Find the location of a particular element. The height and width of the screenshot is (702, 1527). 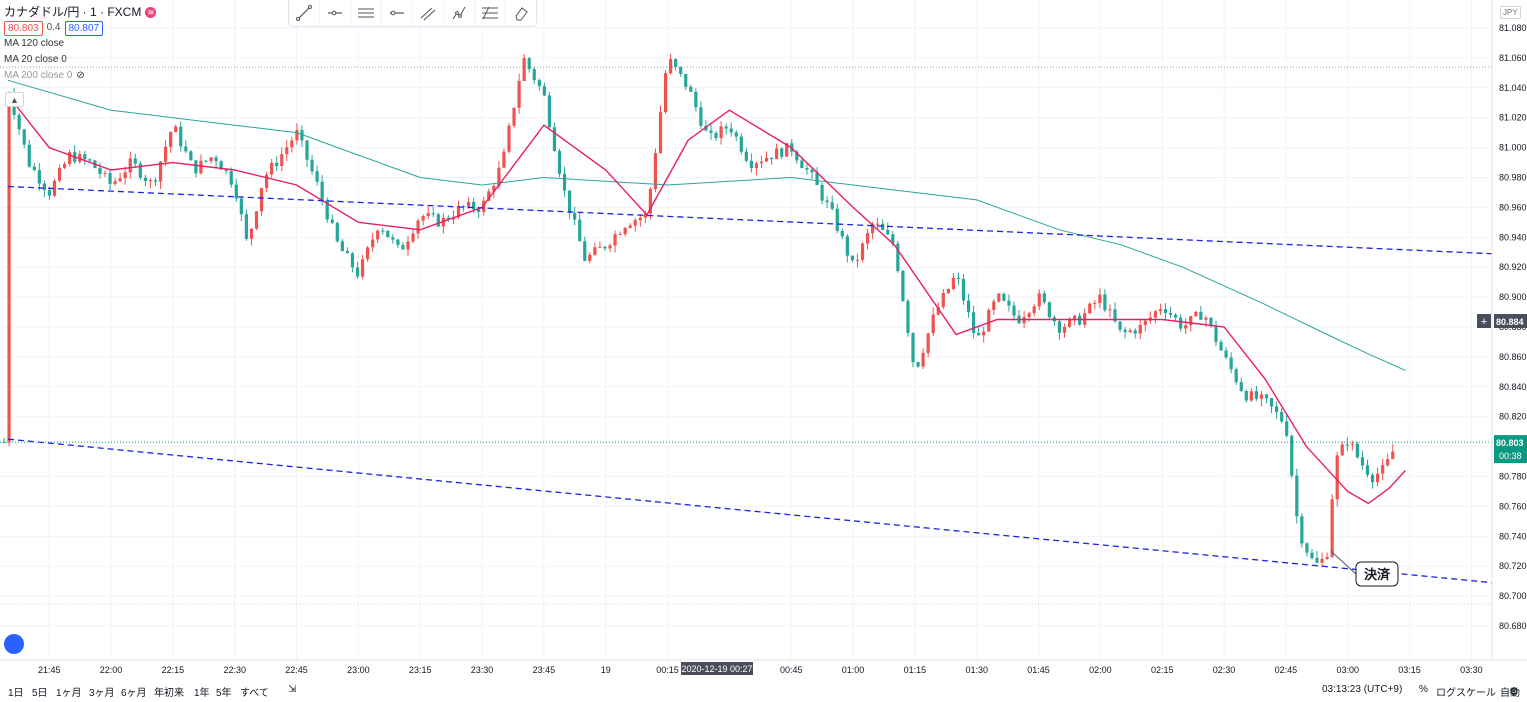

range-ytd: 年初来 is located at coordinates (169, 693).